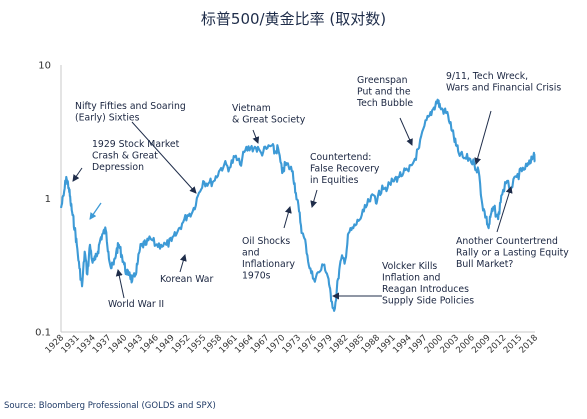 The width and height of the screenshot is (587, 419). Describe the element at coordinates (48, 199) in the screenshot. I see `y-tick-label: 1` at that location.